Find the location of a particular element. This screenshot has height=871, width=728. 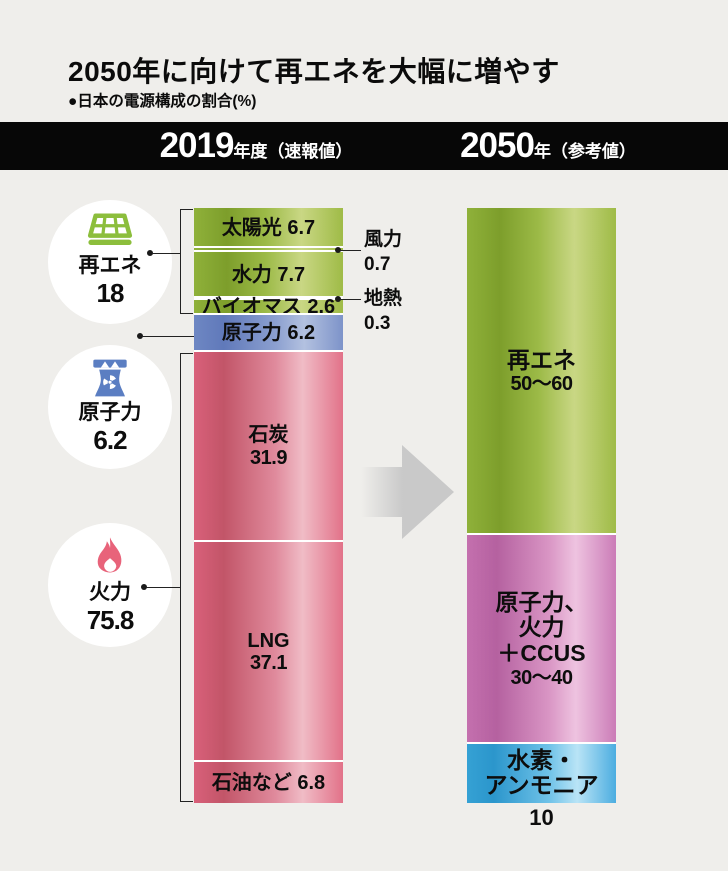

segment-label: 原子力 6.2 is located at coordinates (268, 333).